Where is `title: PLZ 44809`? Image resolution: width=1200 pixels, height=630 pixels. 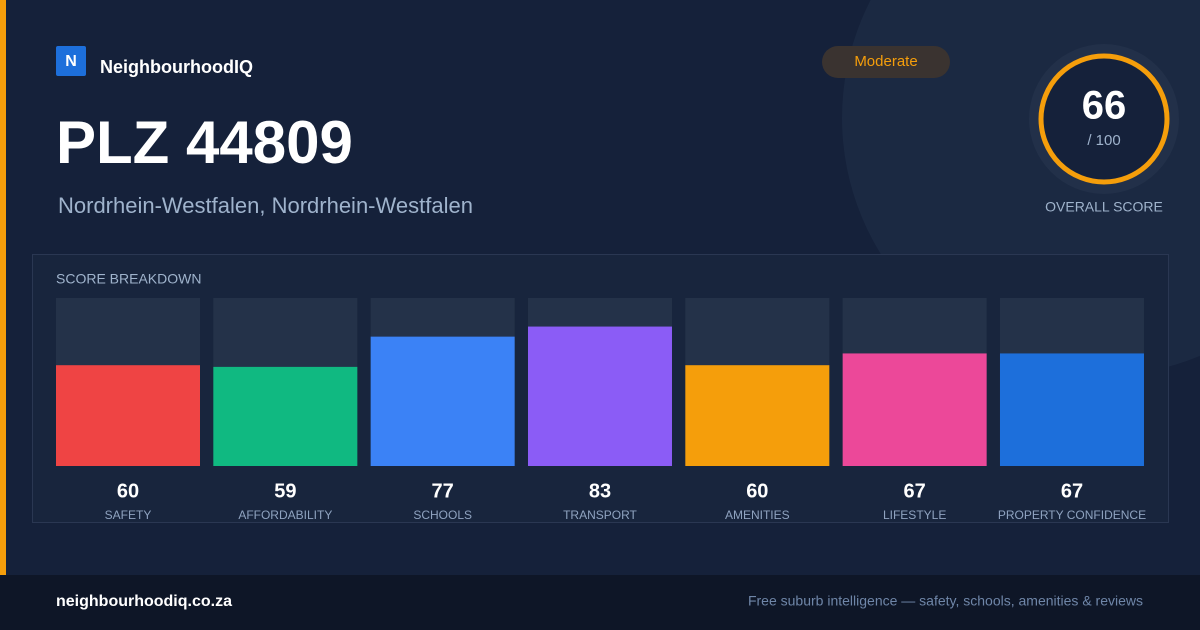 title: PLZ 44809 is located at coordinates (204, 142).